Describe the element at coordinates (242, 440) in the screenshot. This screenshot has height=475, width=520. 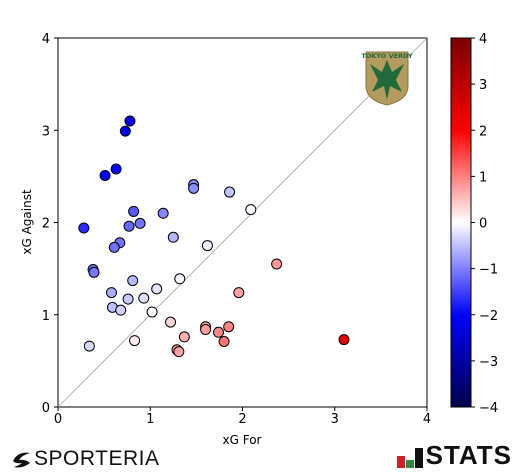
I see `x-axis-label: xG For` at that location.